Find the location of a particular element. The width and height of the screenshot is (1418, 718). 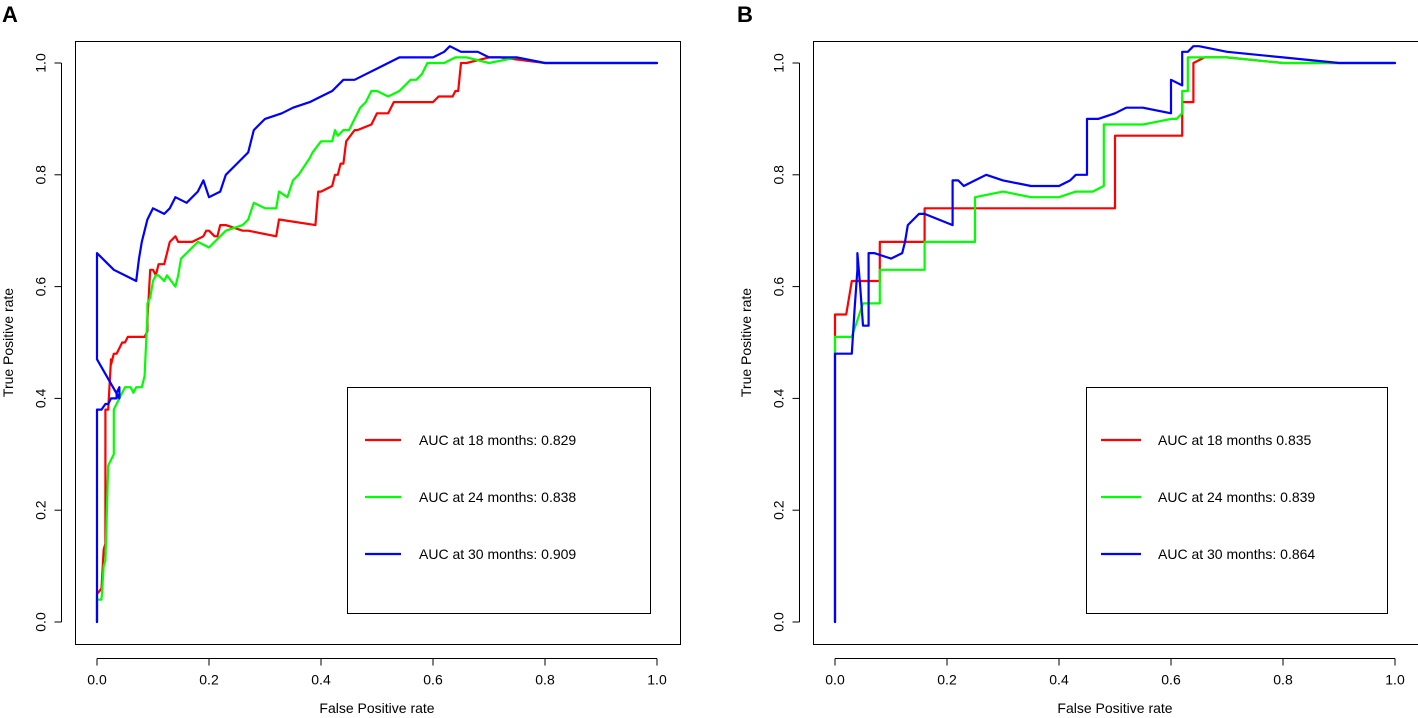

legend-entry-label: AUC at 30 months: 0.864 is located at coordinates (1236, 554).